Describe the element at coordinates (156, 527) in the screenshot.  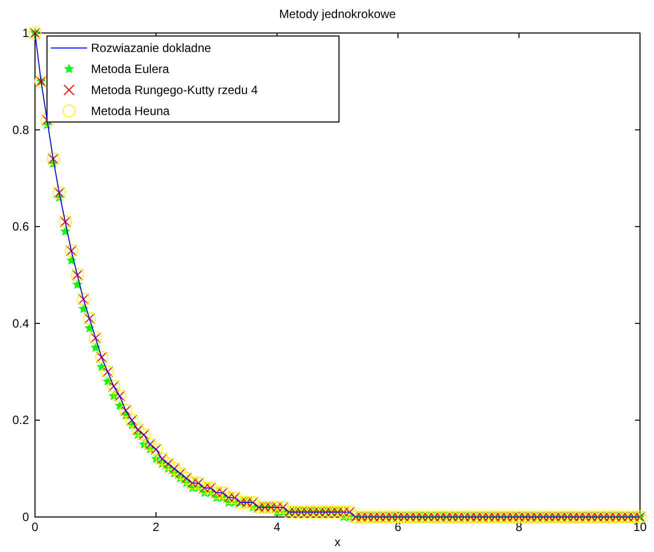
I see `x-tick-label: 2` at that location.